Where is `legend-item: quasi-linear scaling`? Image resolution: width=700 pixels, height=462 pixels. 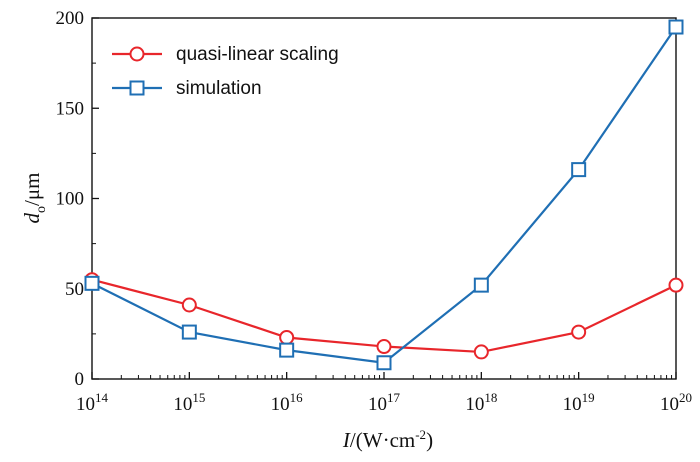 legend-item: quasi-linear scaling is located at coordinates (225, 54).